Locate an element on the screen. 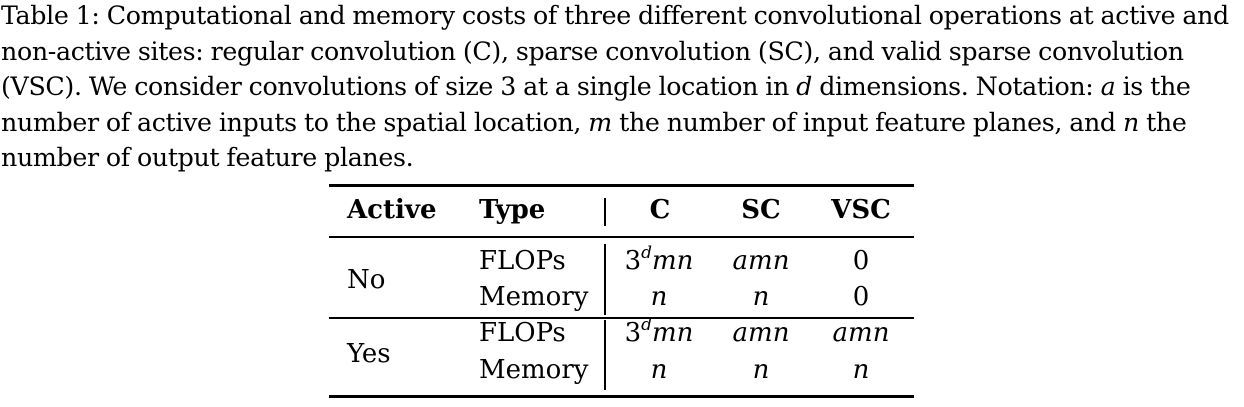  bottom-rule is located at coordinates (621, 396).